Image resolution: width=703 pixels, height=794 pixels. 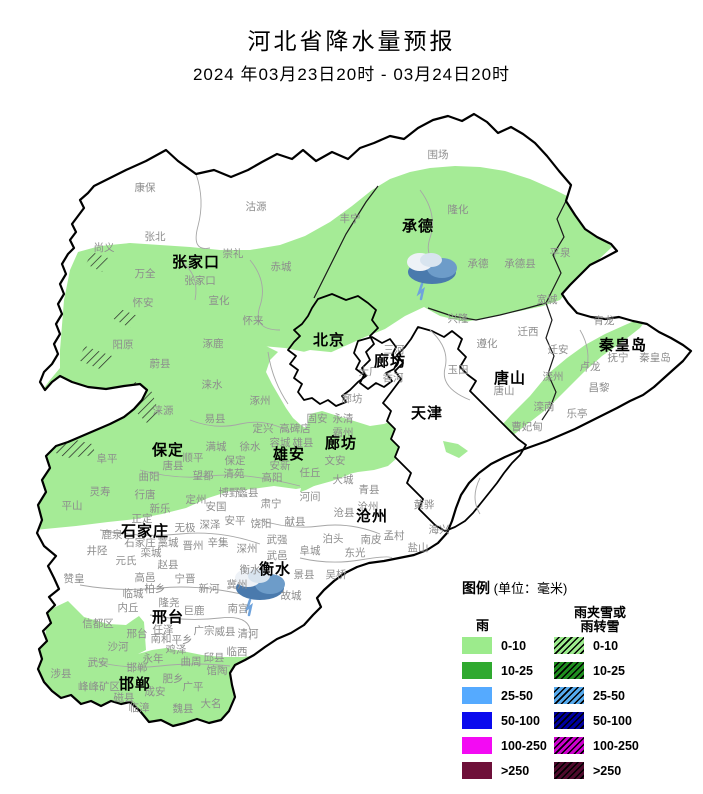 I want to click on county-label: 固安, so click(x=317, y=418).